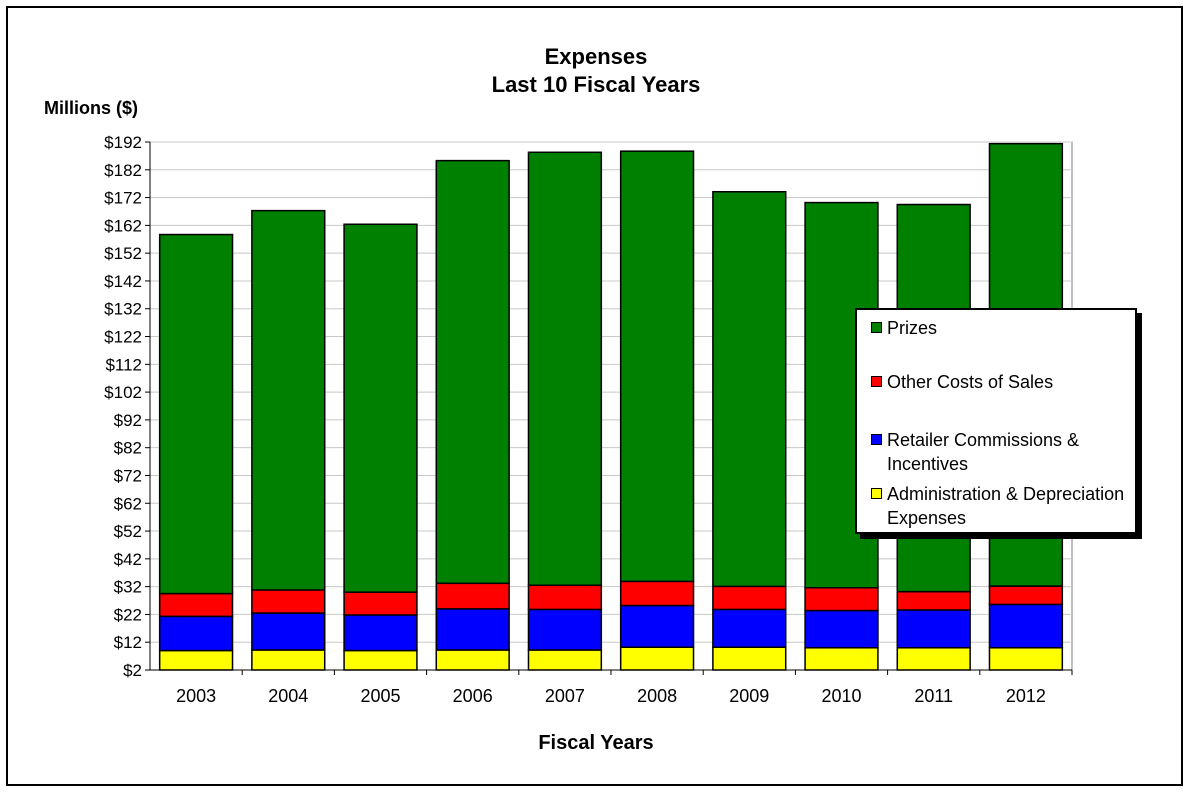 This screenshot has width=1192, height=795. What do you see at coordinates (123, 253) in the screenshot?
I see `y-tick-label: $152` at bounding box center [123, 253].